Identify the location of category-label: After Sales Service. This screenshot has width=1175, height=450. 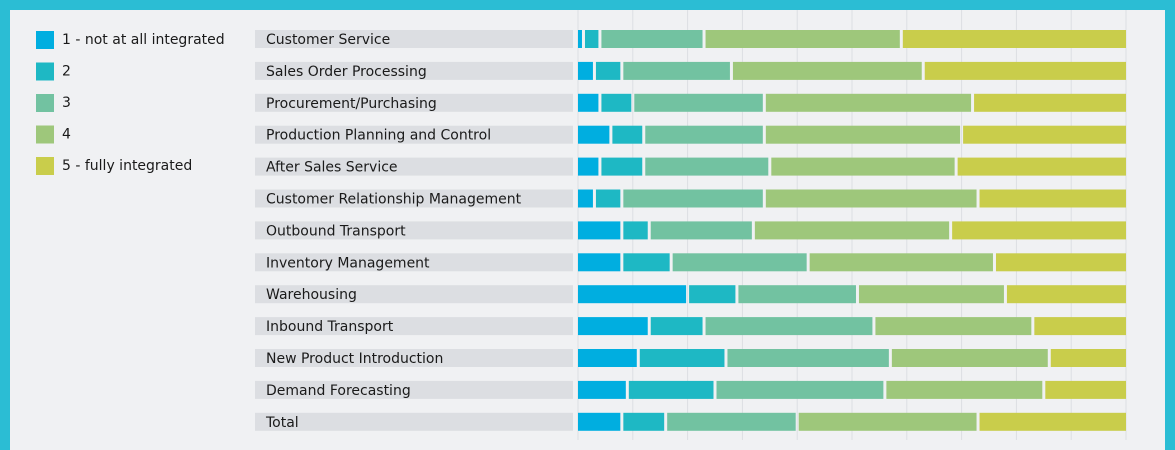
(332, 168).